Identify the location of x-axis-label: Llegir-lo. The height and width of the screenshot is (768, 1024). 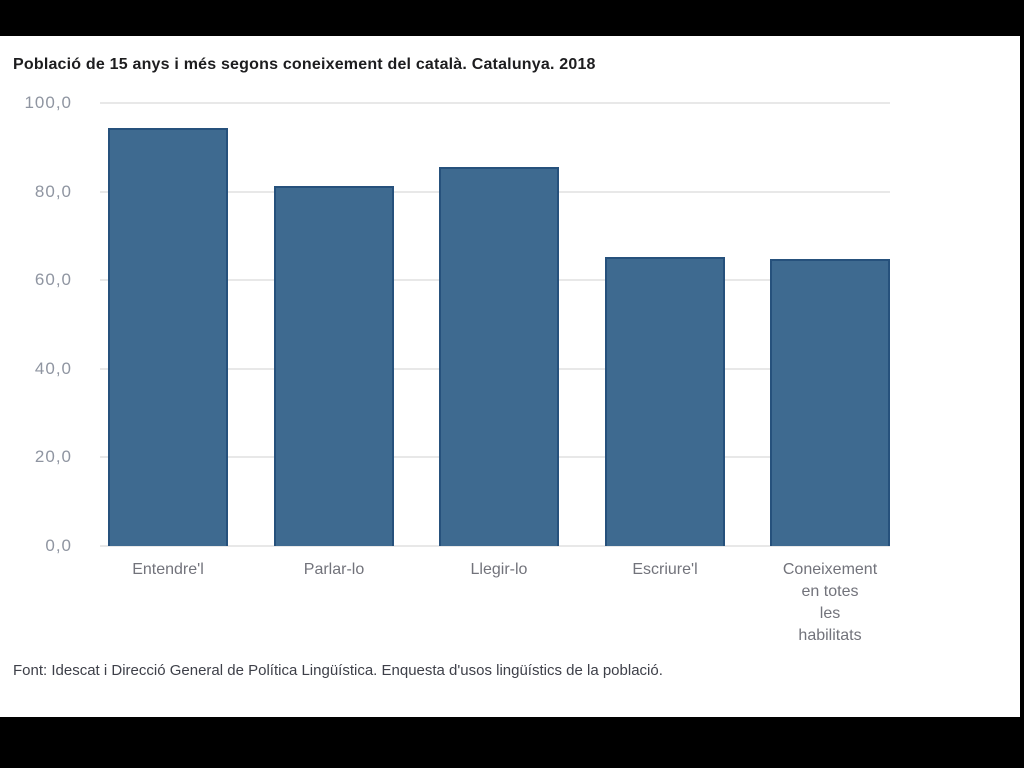
(499, 569).